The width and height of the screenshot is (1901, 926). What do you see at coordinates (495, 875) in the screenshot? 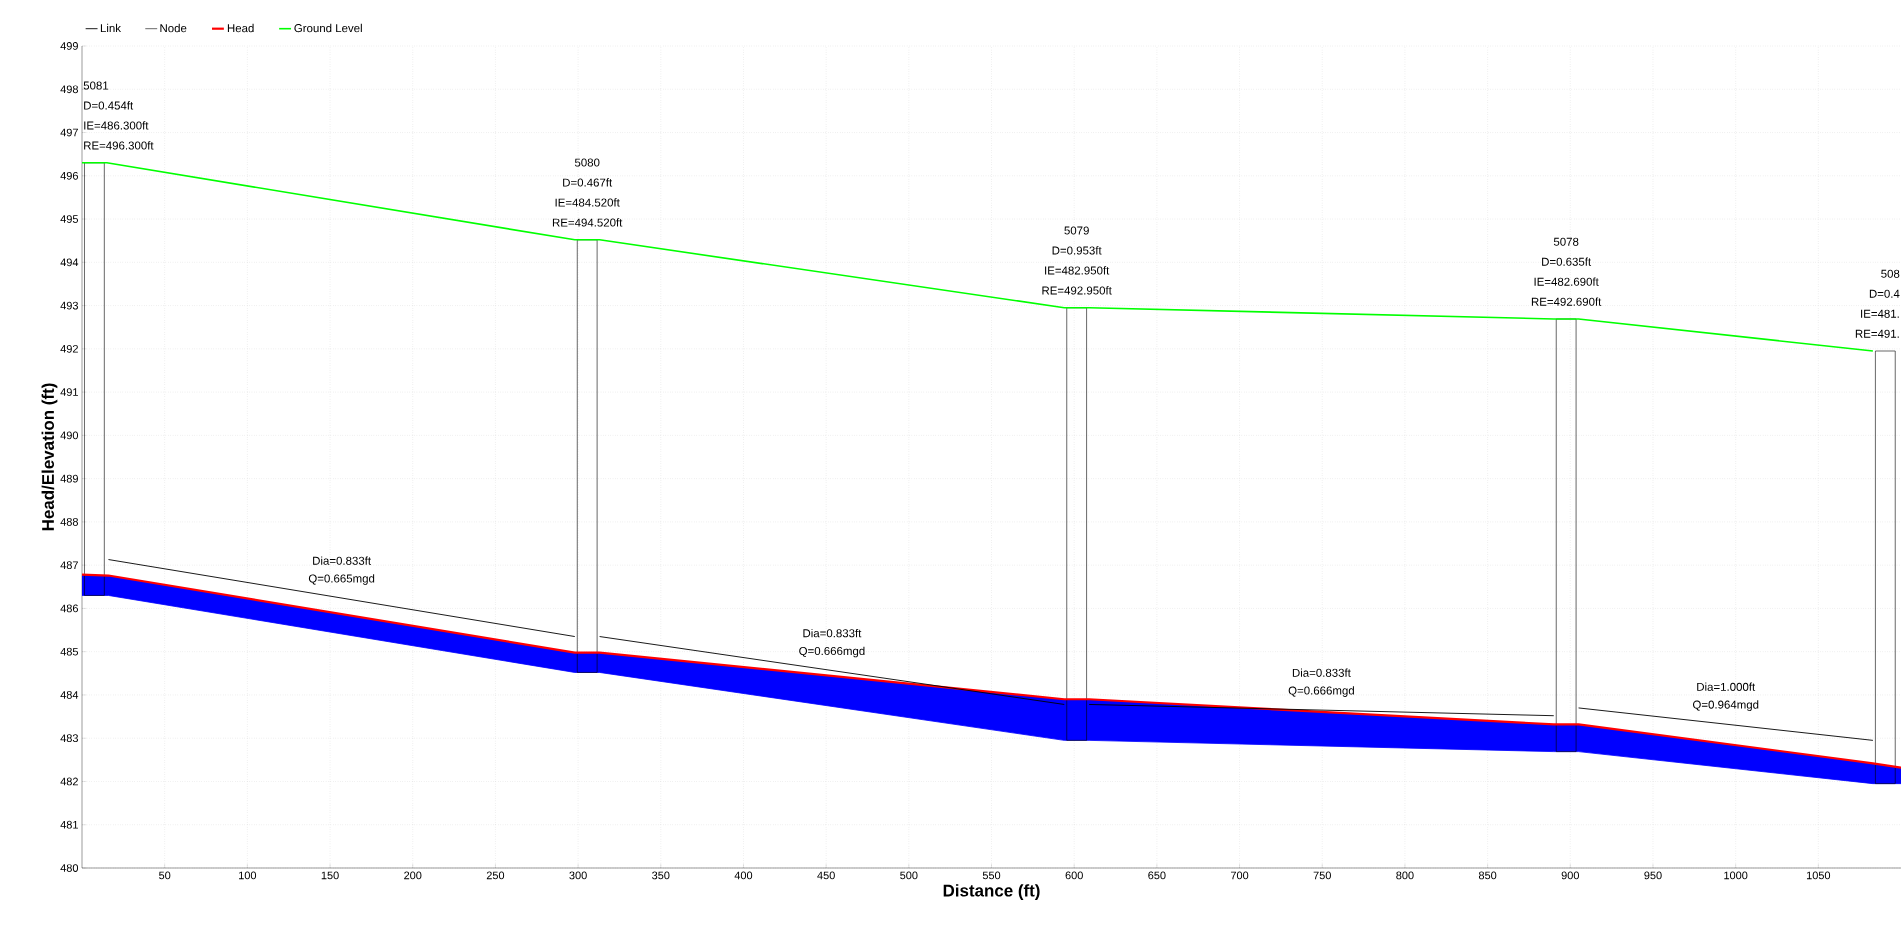
I see `x-tick-label: 250` at bounding box center [495, 875].